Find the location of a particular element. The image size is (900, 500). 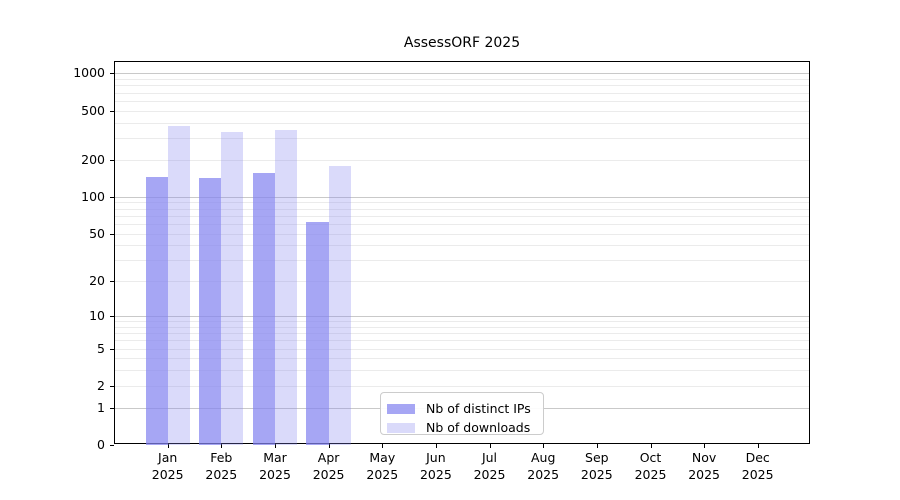

y-axis-tick-label: 20 is located at coordinates (97, 281).